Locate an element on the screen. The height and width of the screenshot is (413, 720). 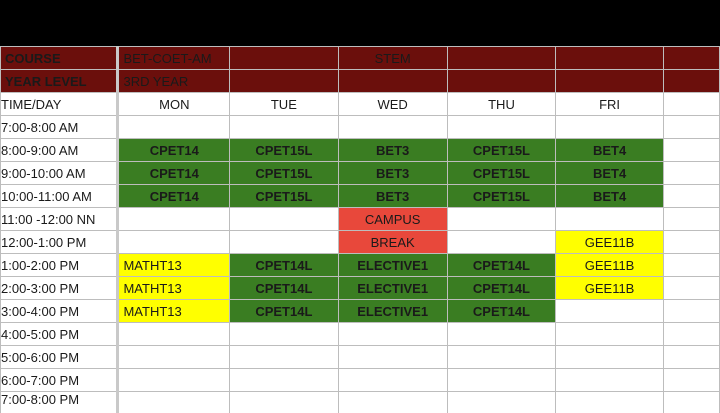
day-header-wed: WED is located at coordinates (392, 104).